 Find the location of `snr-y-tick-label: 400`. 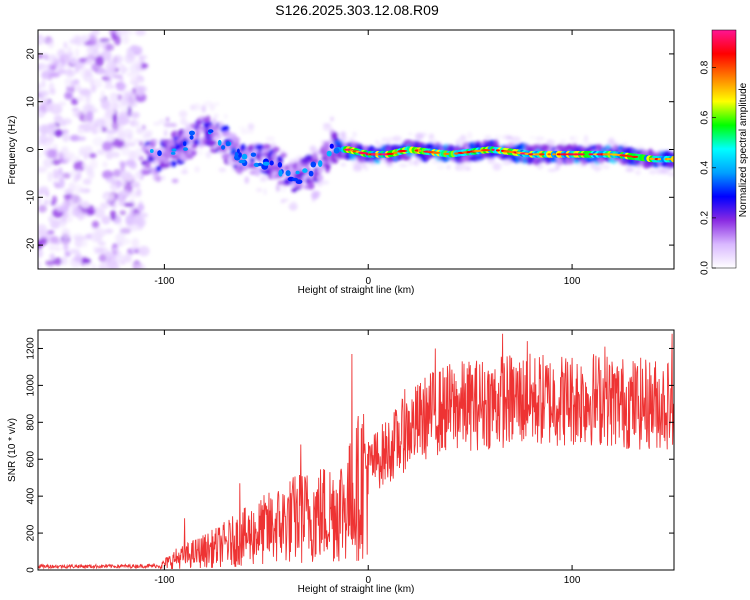

snr-y-tick-label: 400 is located at coordinates (31, 495).